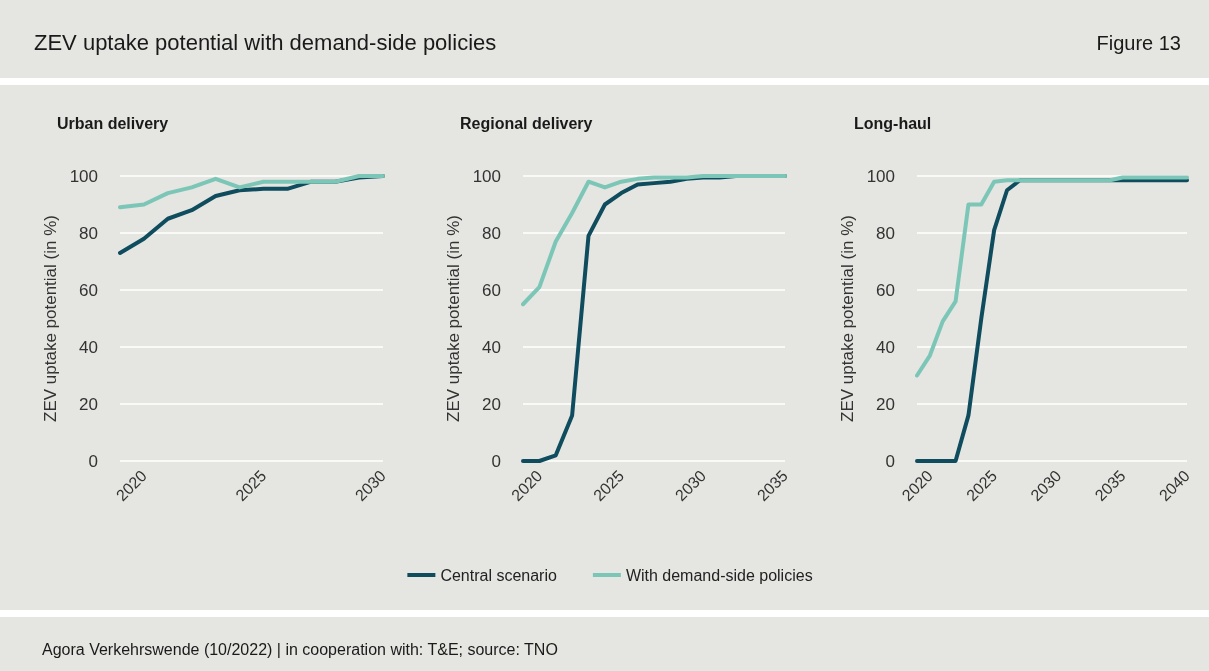  Describe the element at coordinates (1138, 43) in the screenshot. I see `caption: Figure 13` at that location.